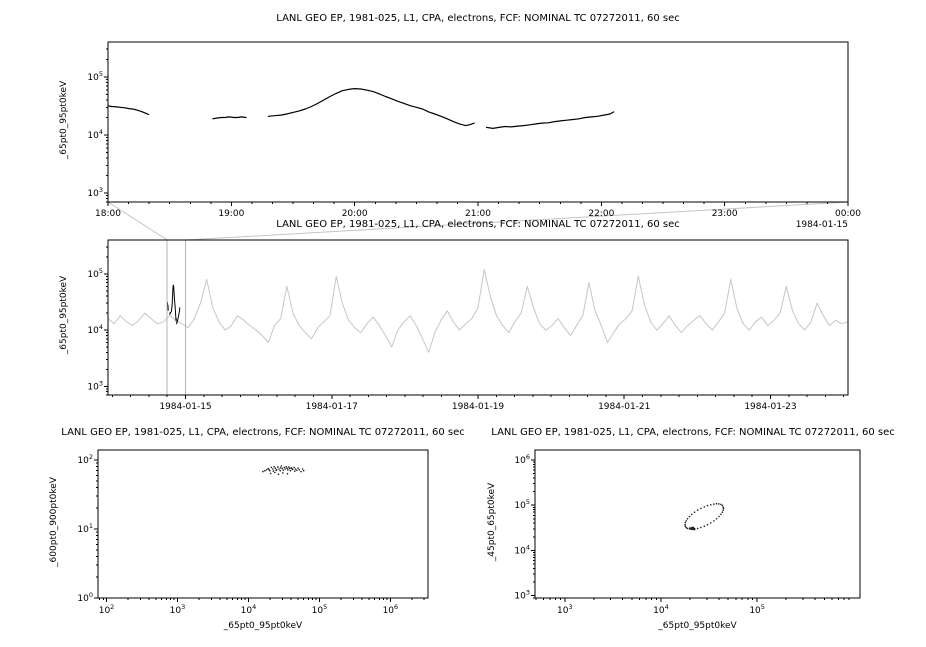 The height and width of the screenshot is (647, 926). I want to click on svg-text: 1984-01-21, so click(624, 407).